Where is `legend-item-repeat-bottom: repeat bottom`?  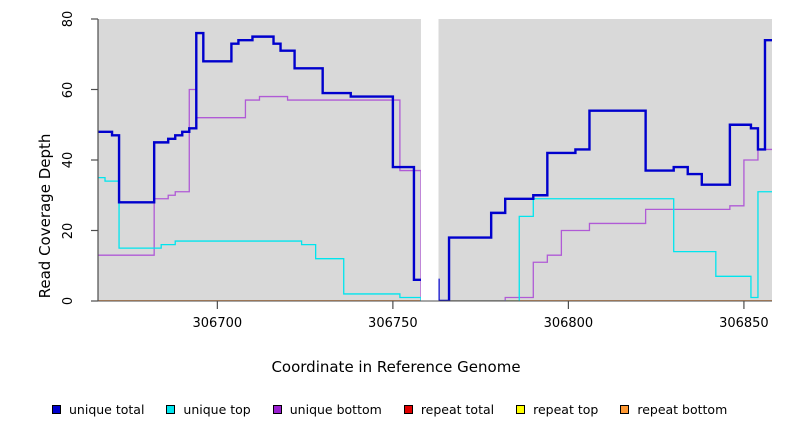
legend-item-repeat-bottom: repeat bottom is located at coordinates (673, 409).